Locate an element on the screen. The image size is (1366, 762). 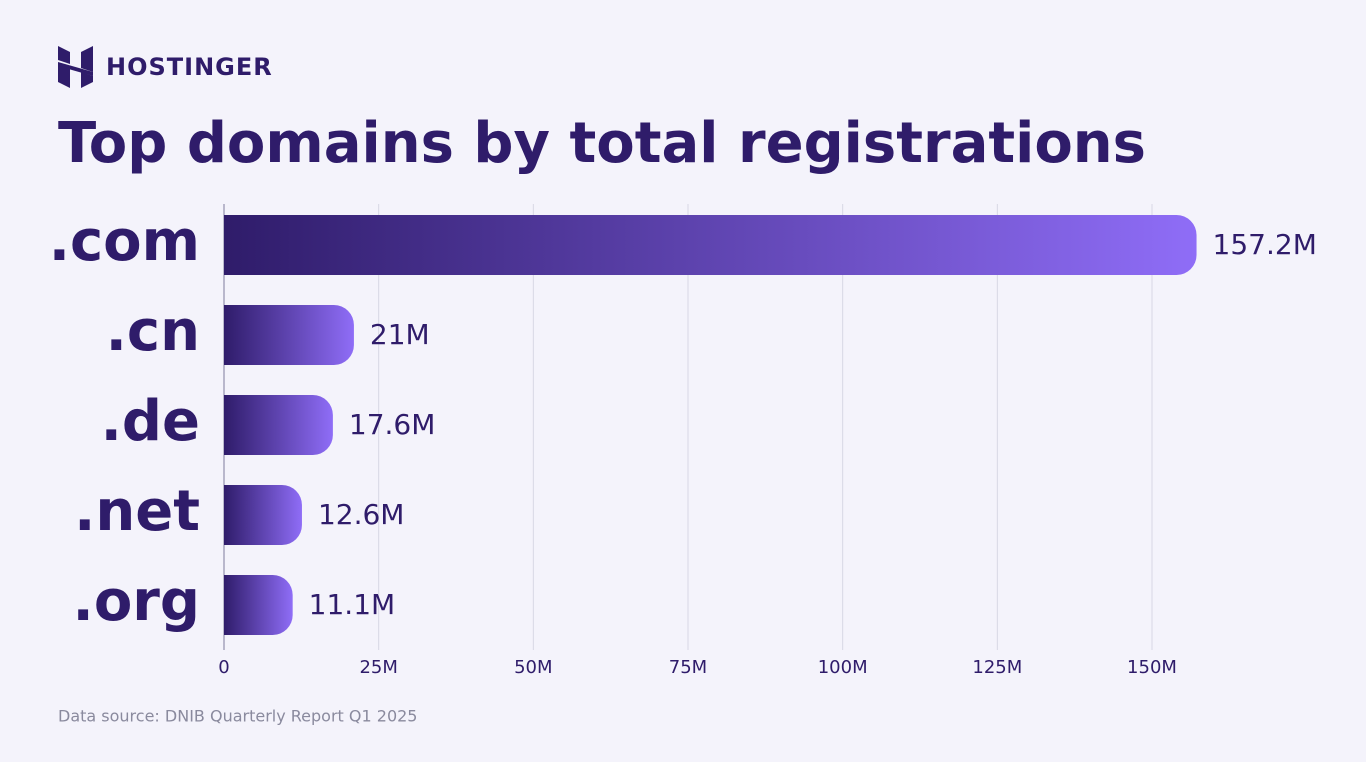
data-label: 17.6M is located at coordinates (392, 424).